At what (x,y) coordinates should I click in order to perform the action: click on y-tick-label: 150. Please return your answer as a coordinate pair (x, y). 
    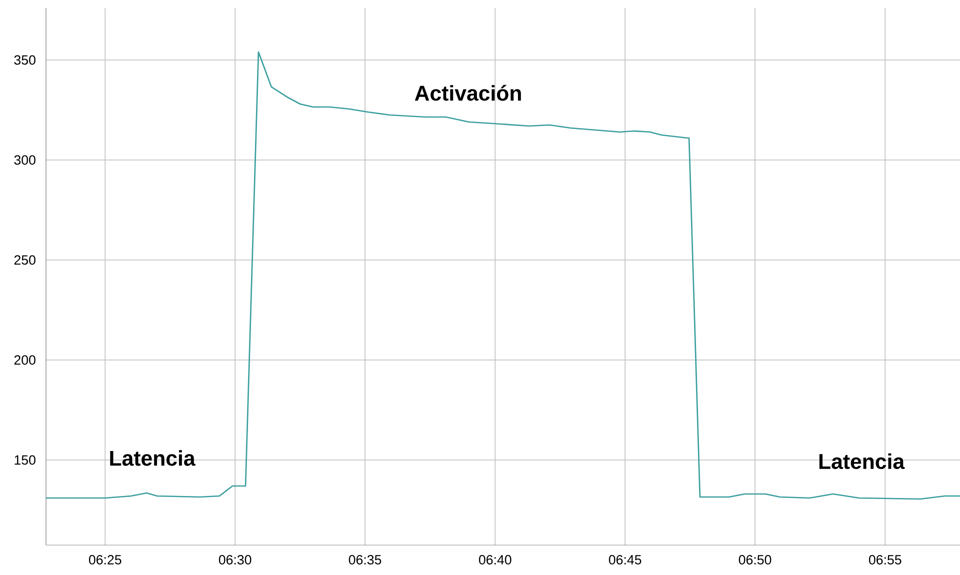
    Looking at the image, I should click on (25, 460).